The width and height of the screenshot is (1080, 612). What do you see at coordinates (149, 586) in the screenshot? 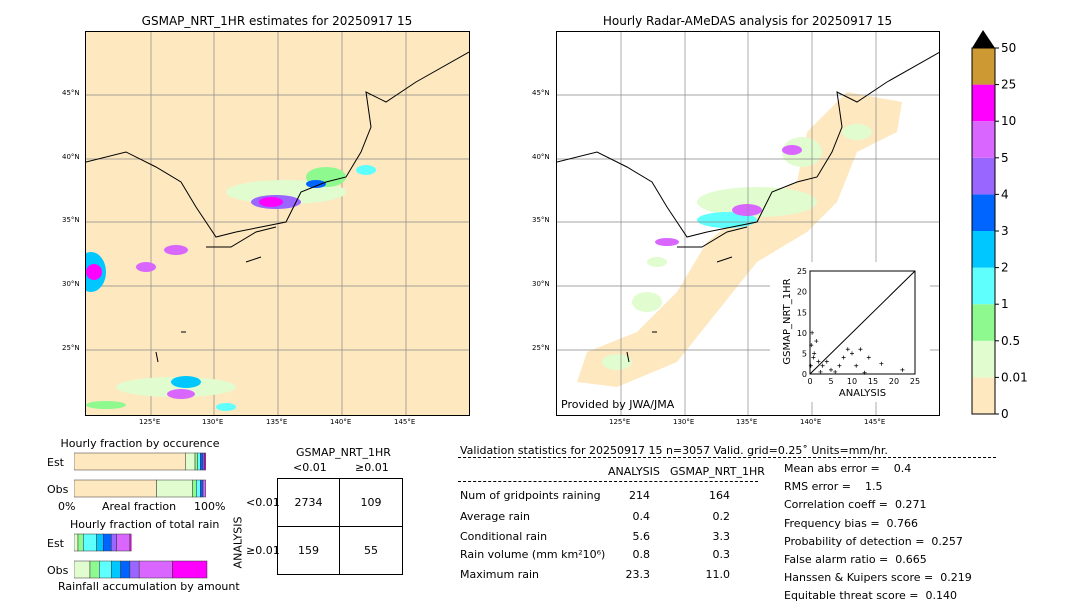
I see `total-rain-footer: Rainfall accumulation by amount` at bounding box center [149, 586].